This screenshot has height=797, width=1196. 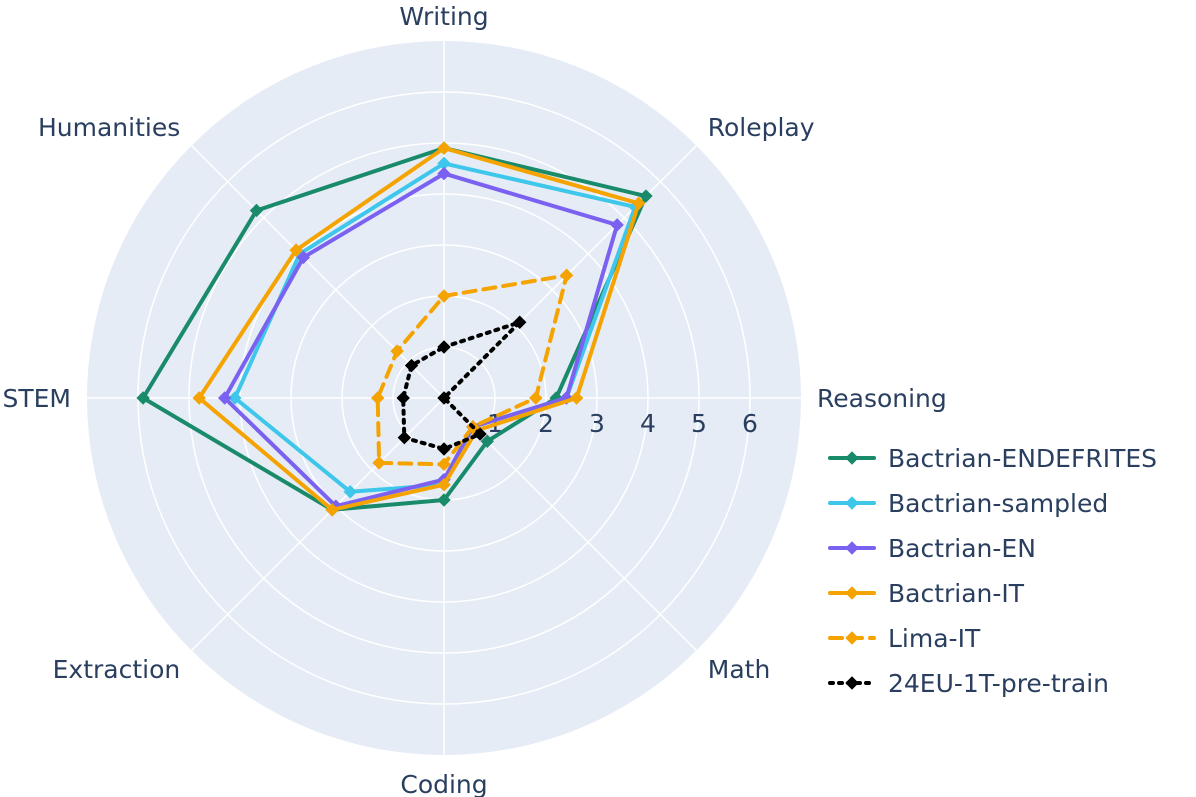 I want to click on category-label: Roleplay, so click(x=761, y=127).